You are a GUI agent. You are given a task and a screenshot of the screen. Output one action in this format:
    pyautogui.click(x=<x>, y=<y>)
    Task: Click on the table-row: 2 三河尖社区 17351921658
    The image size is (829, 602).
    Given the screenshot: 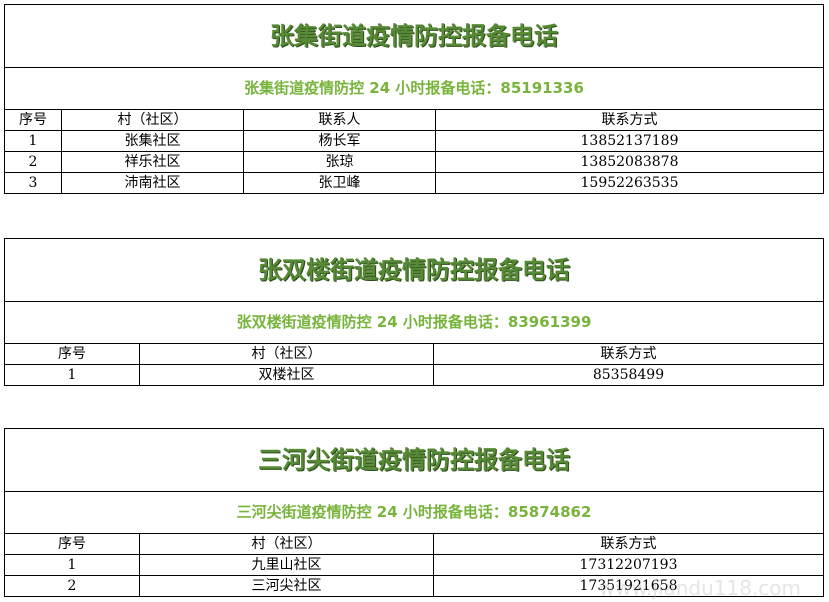 What is the action you would take?
    pyautogui.click(x=414, y=586)
    